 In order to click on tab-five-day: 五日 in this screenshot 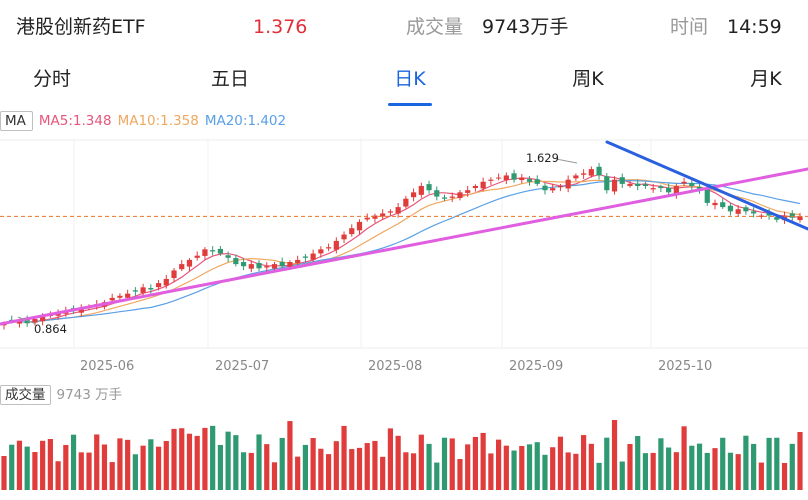, I will do `click(230, 79)`.